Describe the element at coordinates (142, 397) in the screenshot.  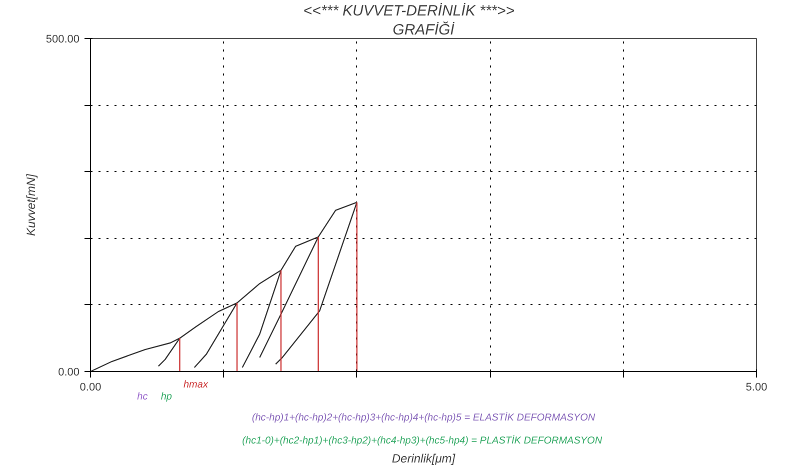
I see `text: hc` at that location.